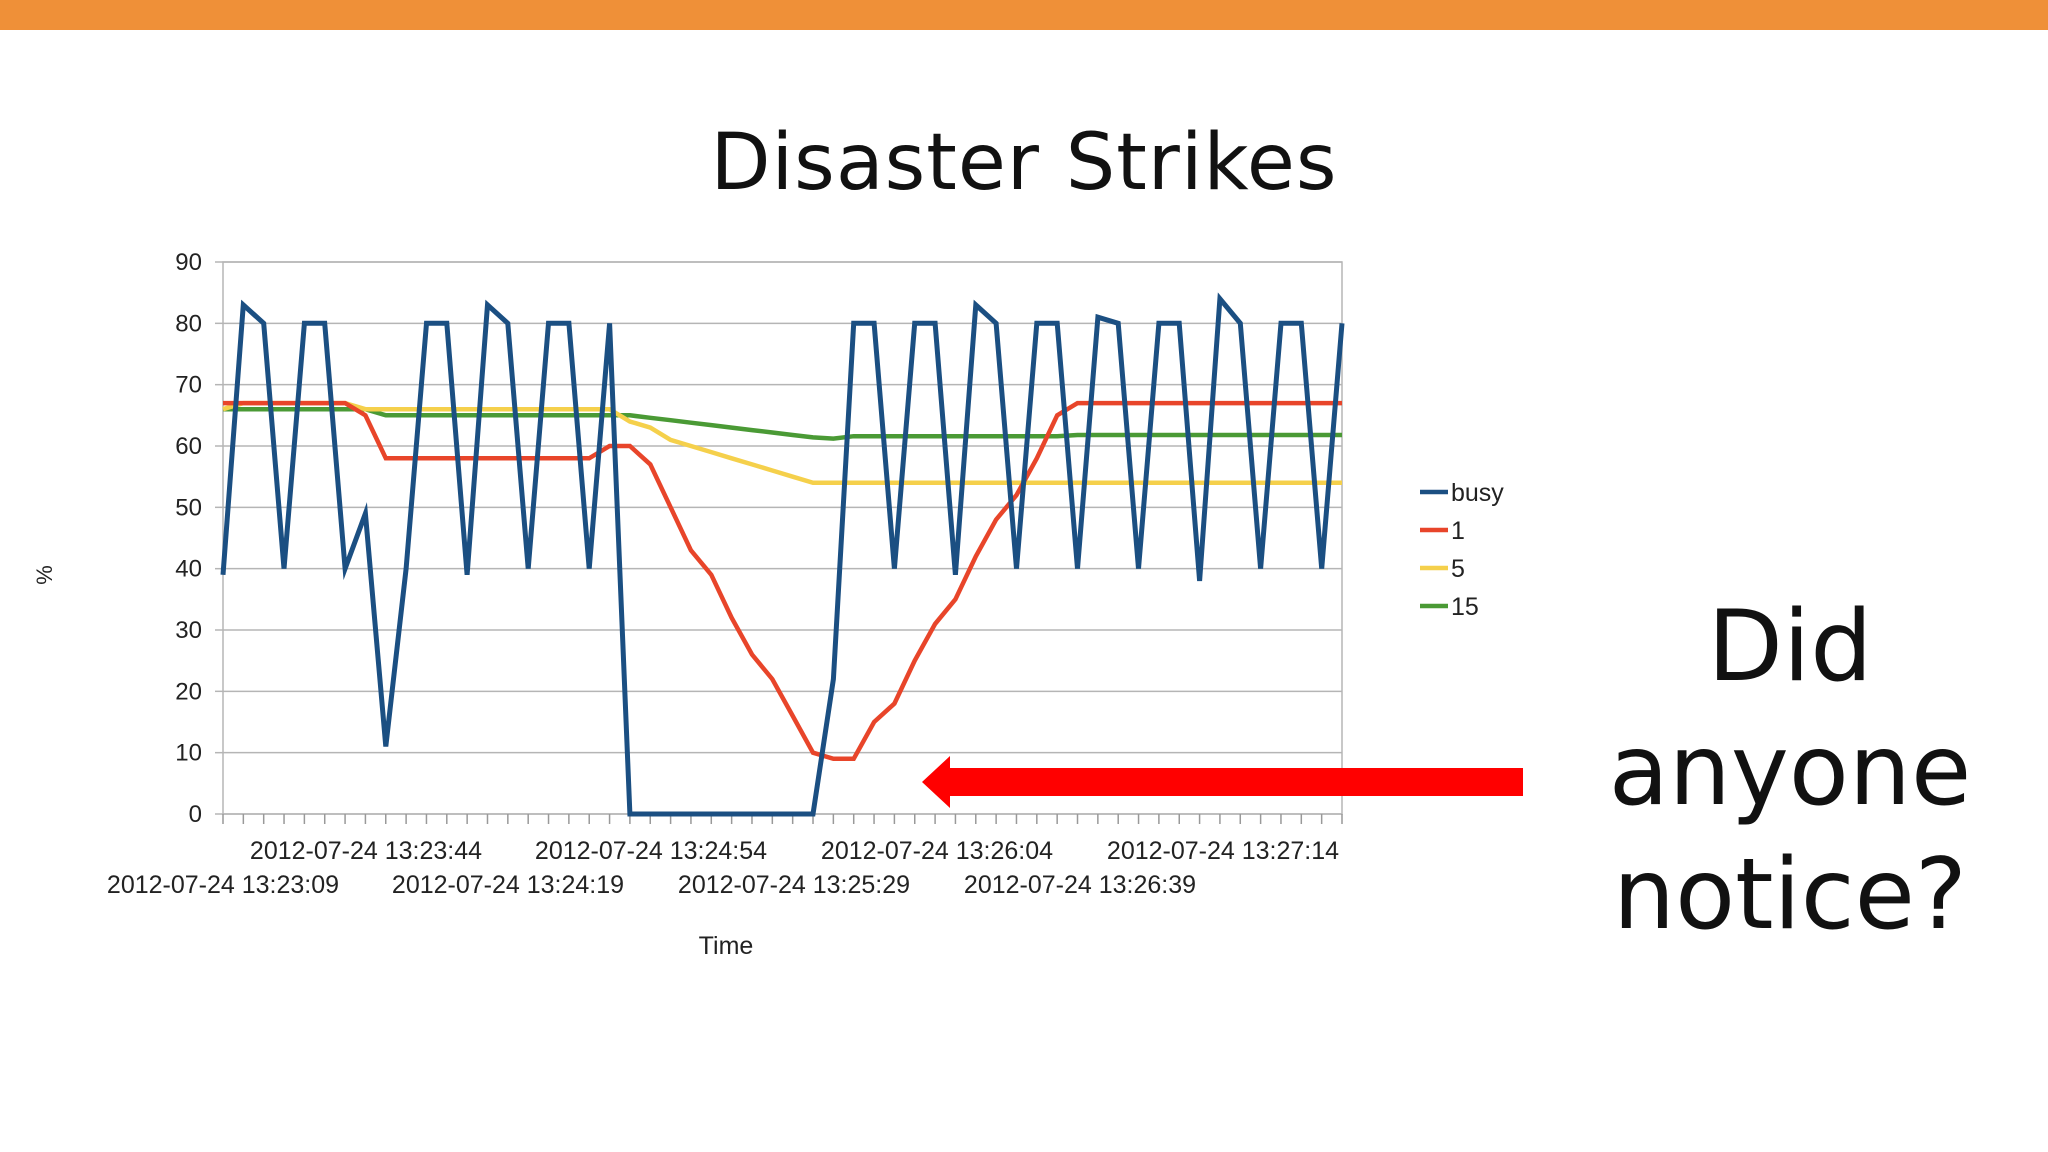 The image size is (2048, 1152). Describe the element at coordinates (188, 753) in the screenshot. I see `y-tick-label: 10` at that location.